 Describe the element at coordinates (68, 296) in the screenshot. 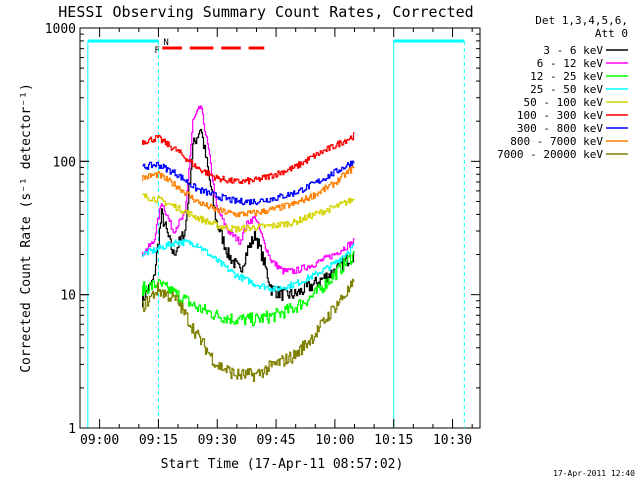

I see `y-tick-label: 10` at that location.